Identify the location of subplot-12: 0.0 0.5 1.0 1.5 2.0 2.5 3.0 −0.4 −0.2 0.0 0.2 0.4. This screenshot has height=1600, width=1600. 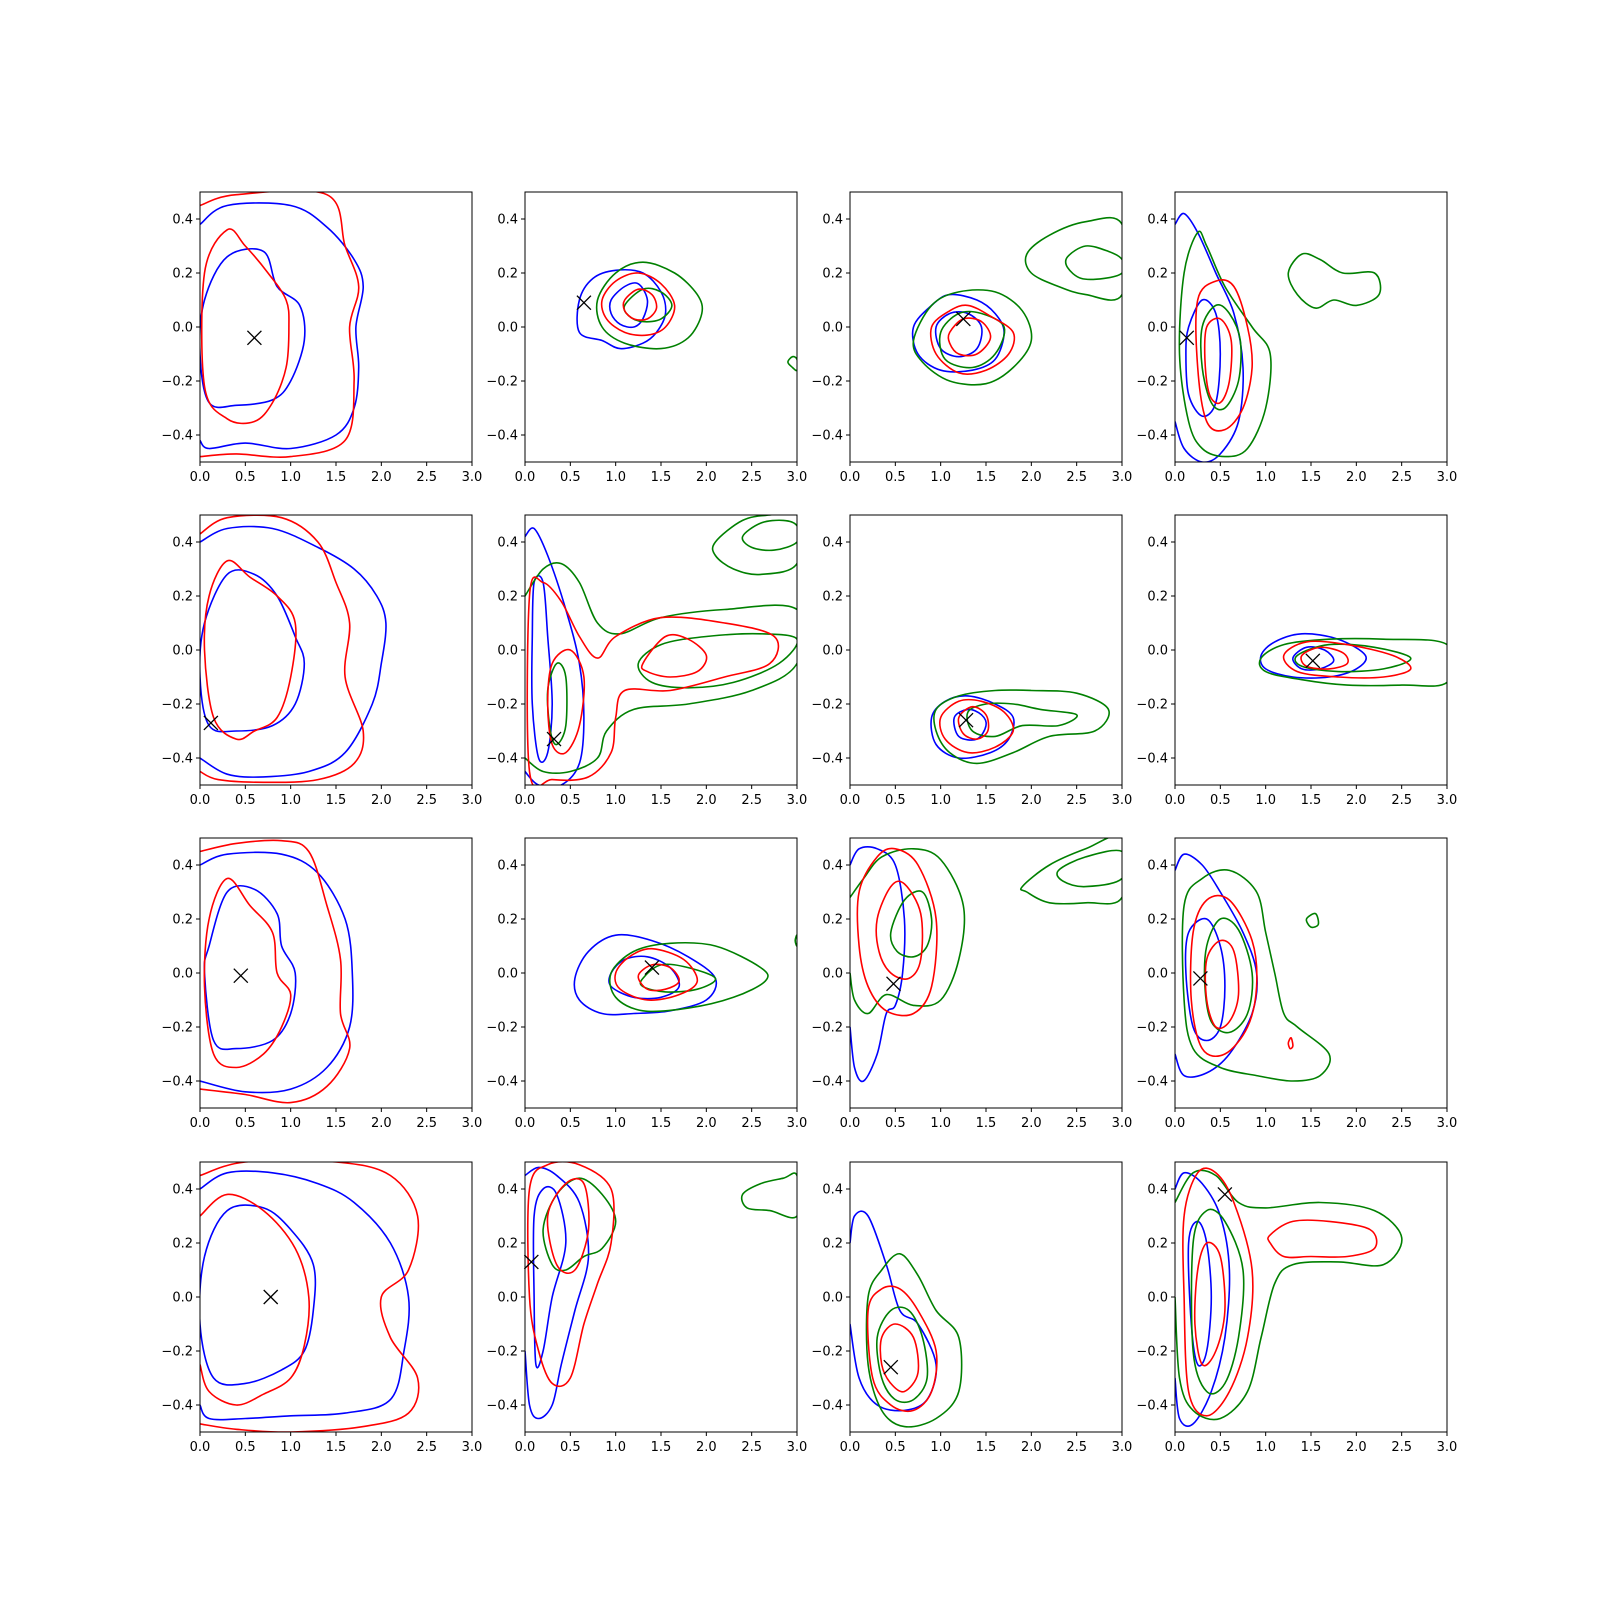
(1297, 984).